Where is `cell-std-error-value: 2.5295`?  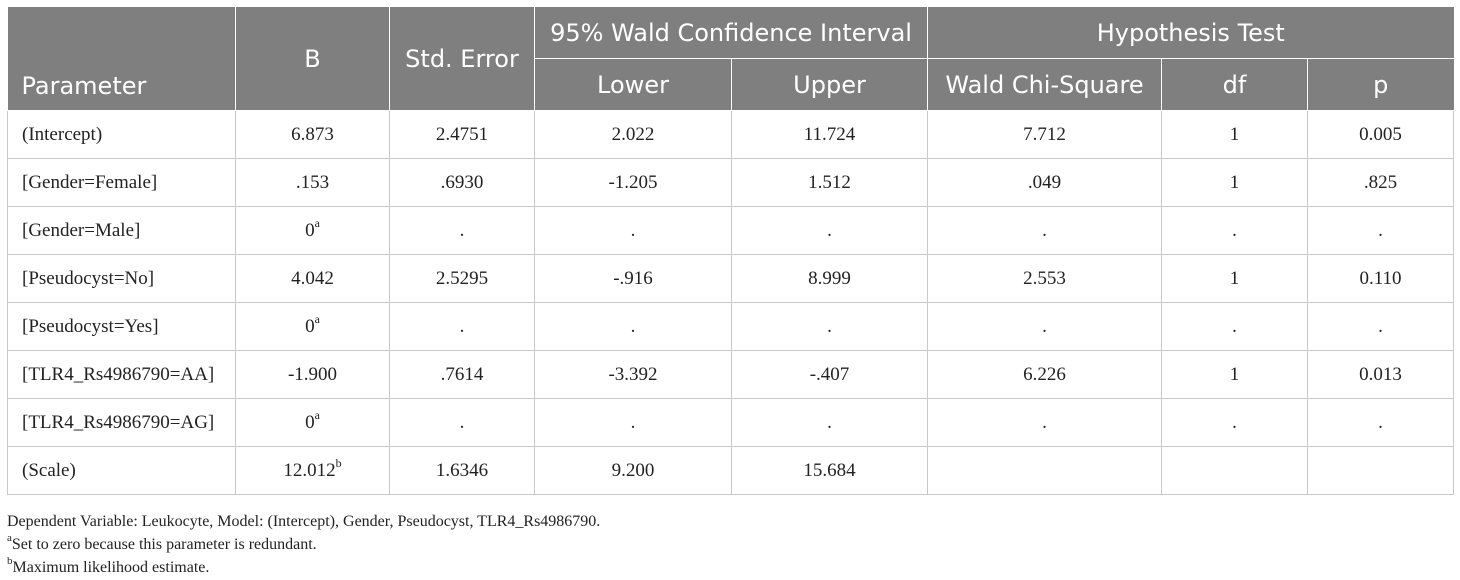
cell-std-error-value: 2.5295 is located at coordinates (462, 278).